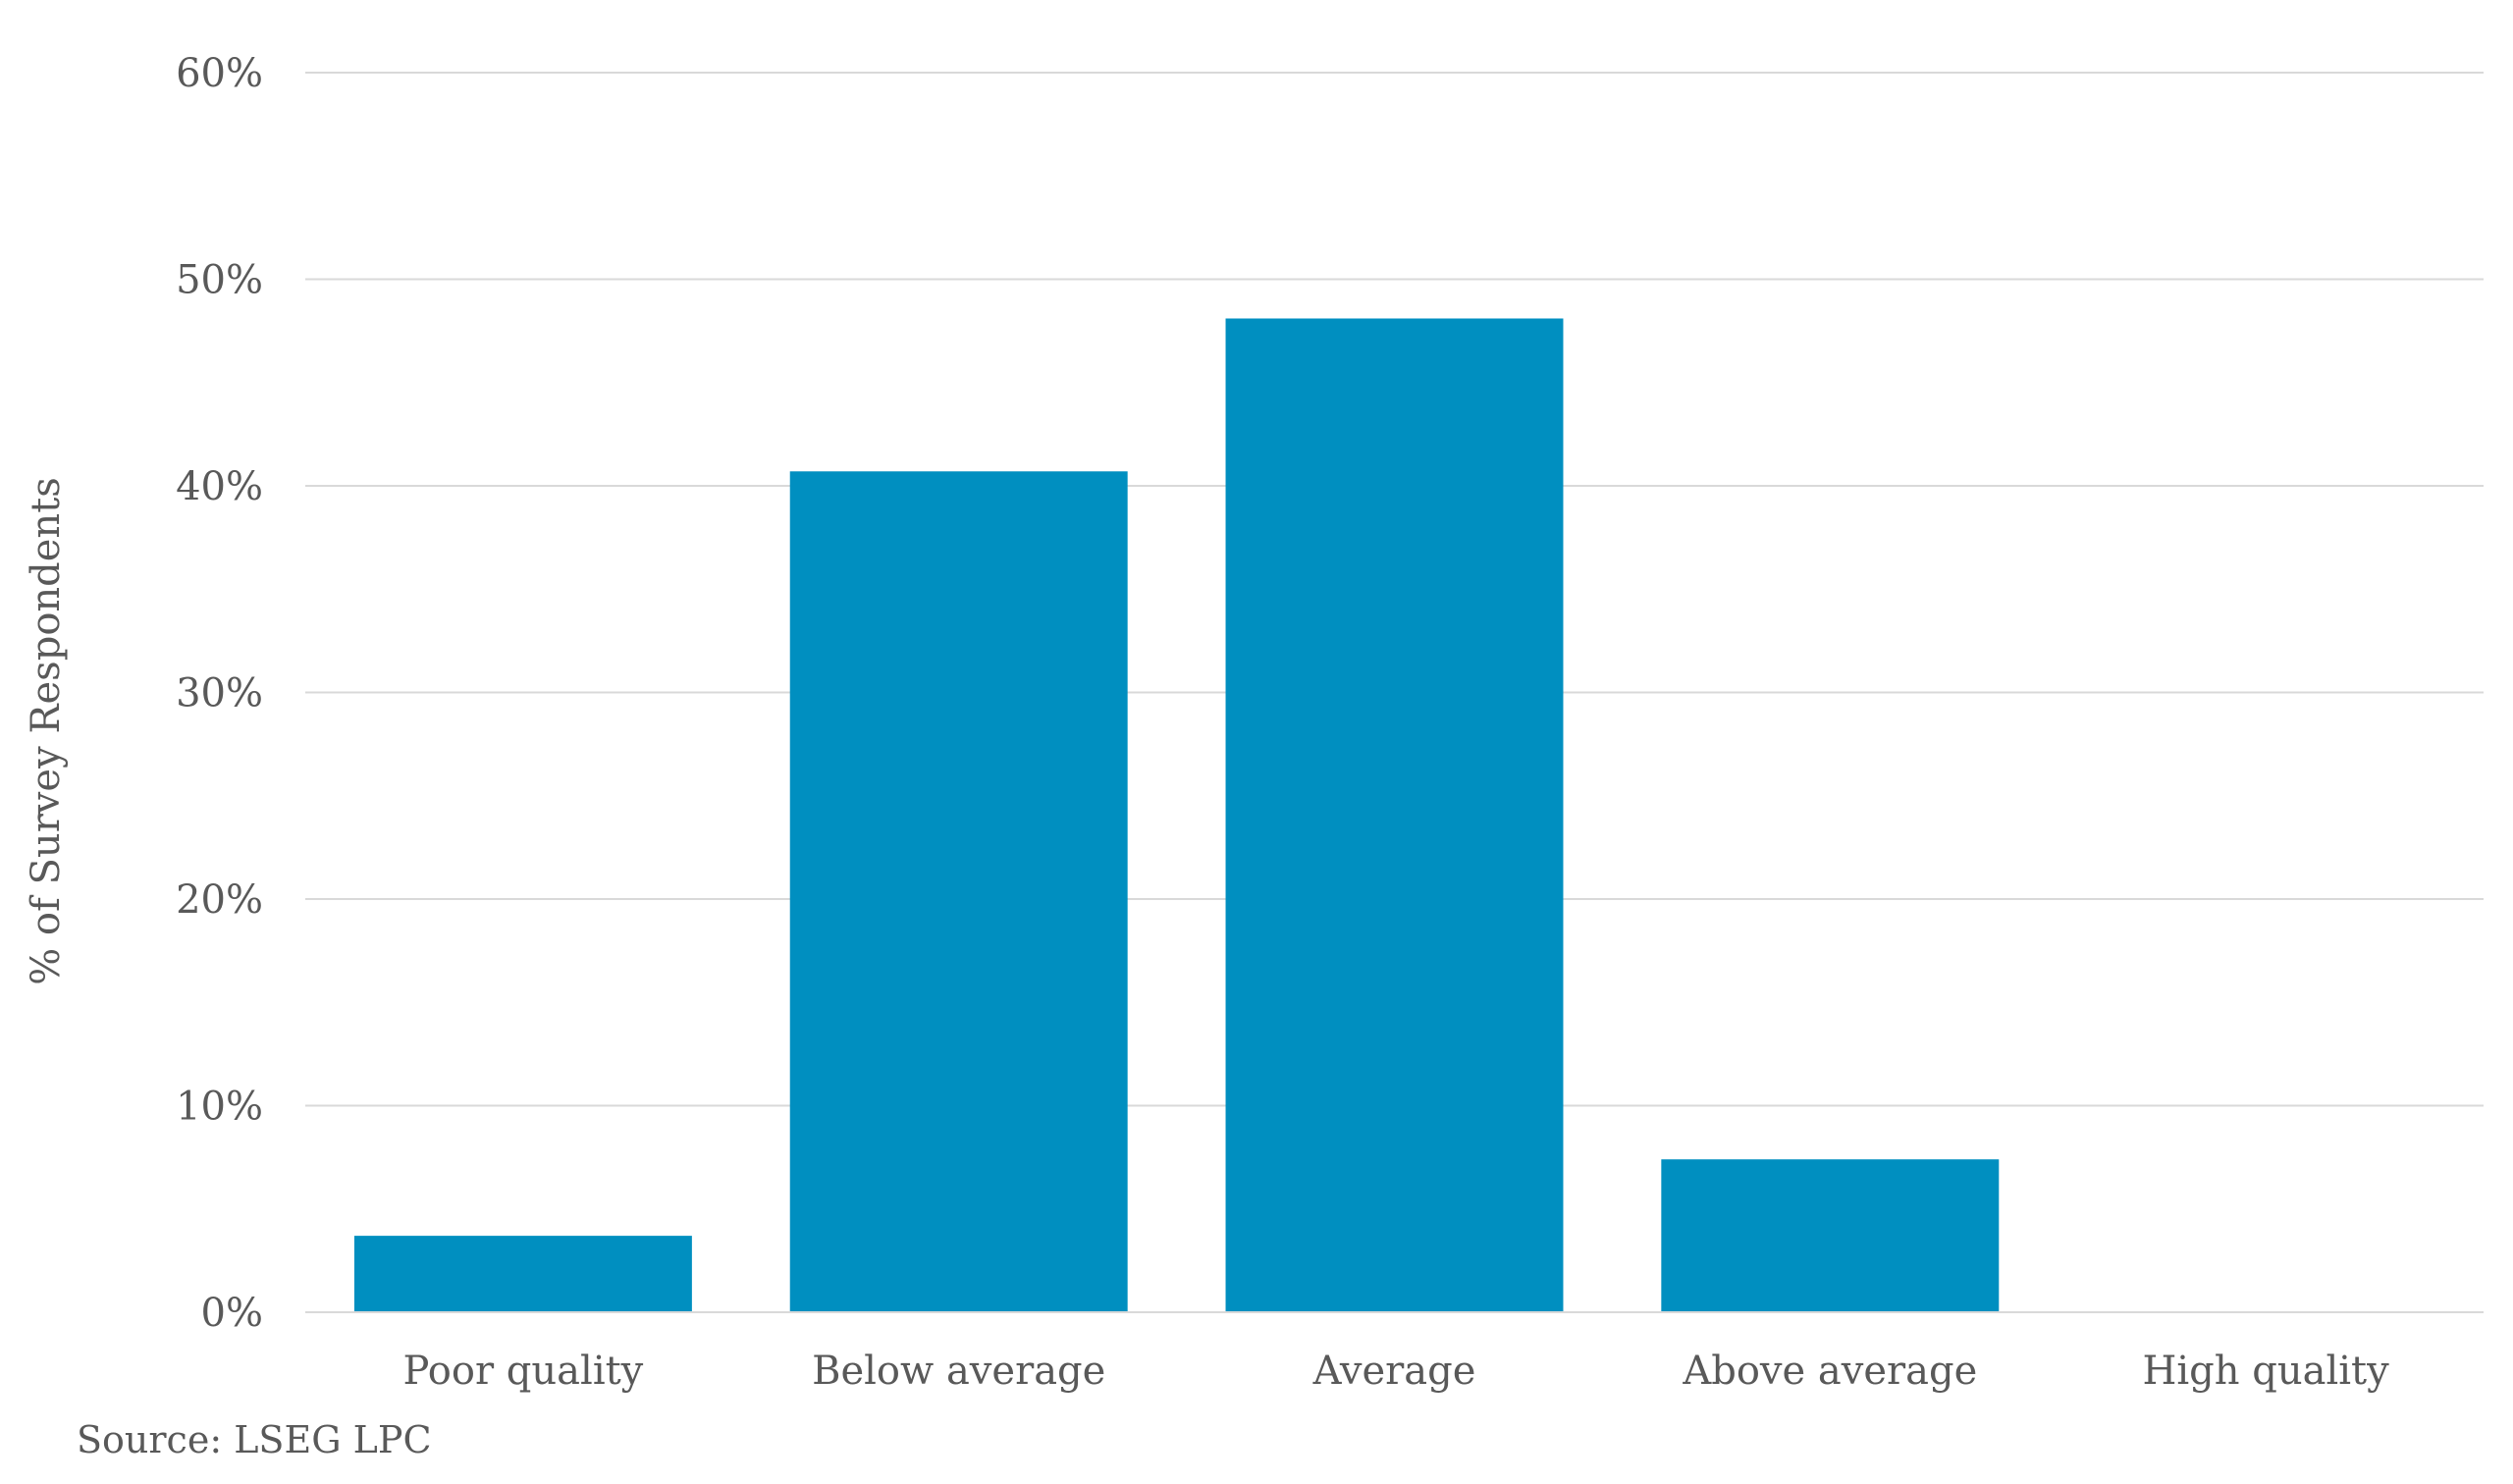 The image size is (2513, 1484). I want to click on x-tick-label: Poor quality, so click(524, 1371).